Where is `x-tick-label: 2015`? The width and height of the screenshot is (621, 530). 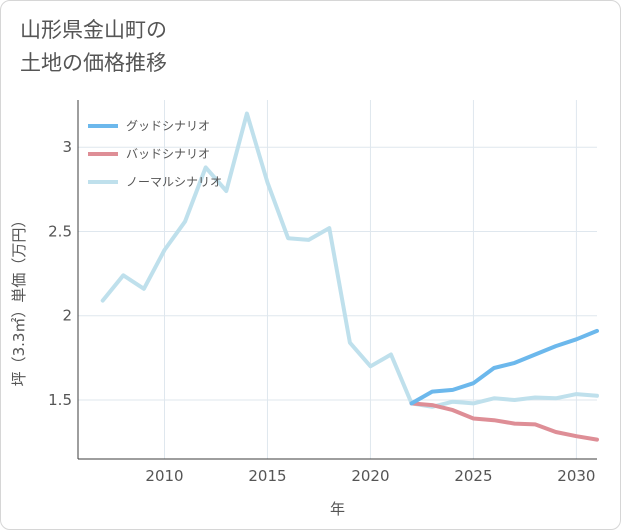 x-tick-label: 2015 is located at coordinates (267, 476).